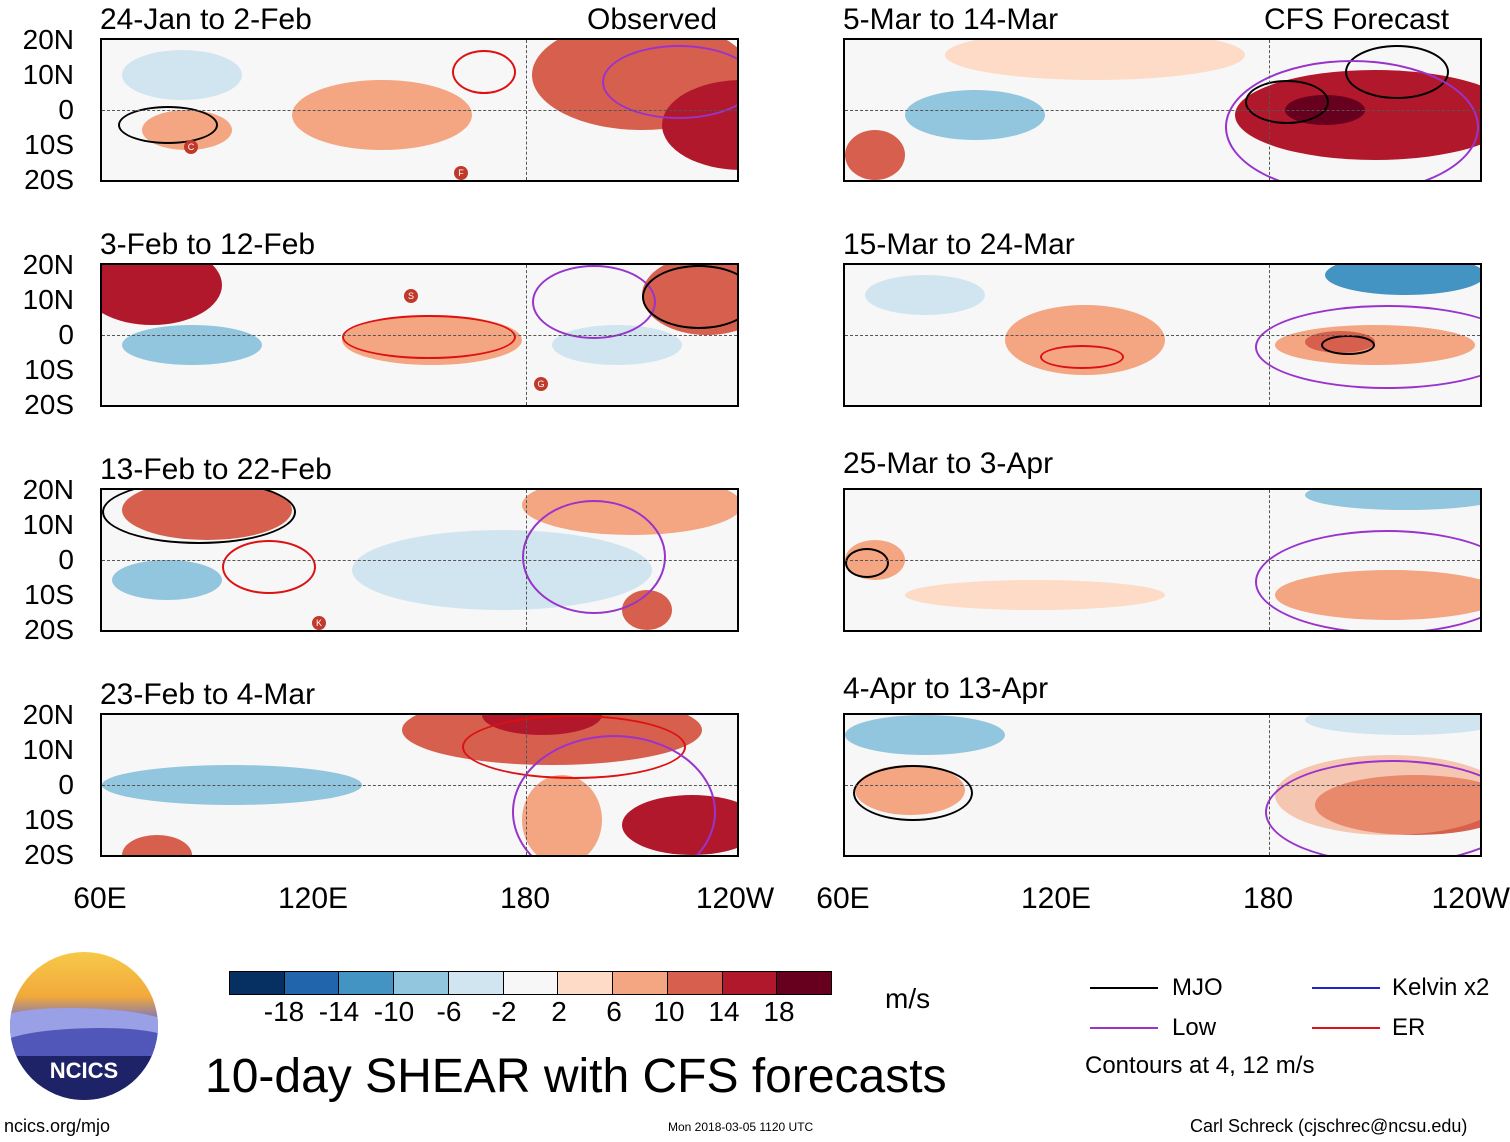 This screenshot has width=1510, height=1142. I want to click on map-panel-obs1: C F, so click(419, 110).